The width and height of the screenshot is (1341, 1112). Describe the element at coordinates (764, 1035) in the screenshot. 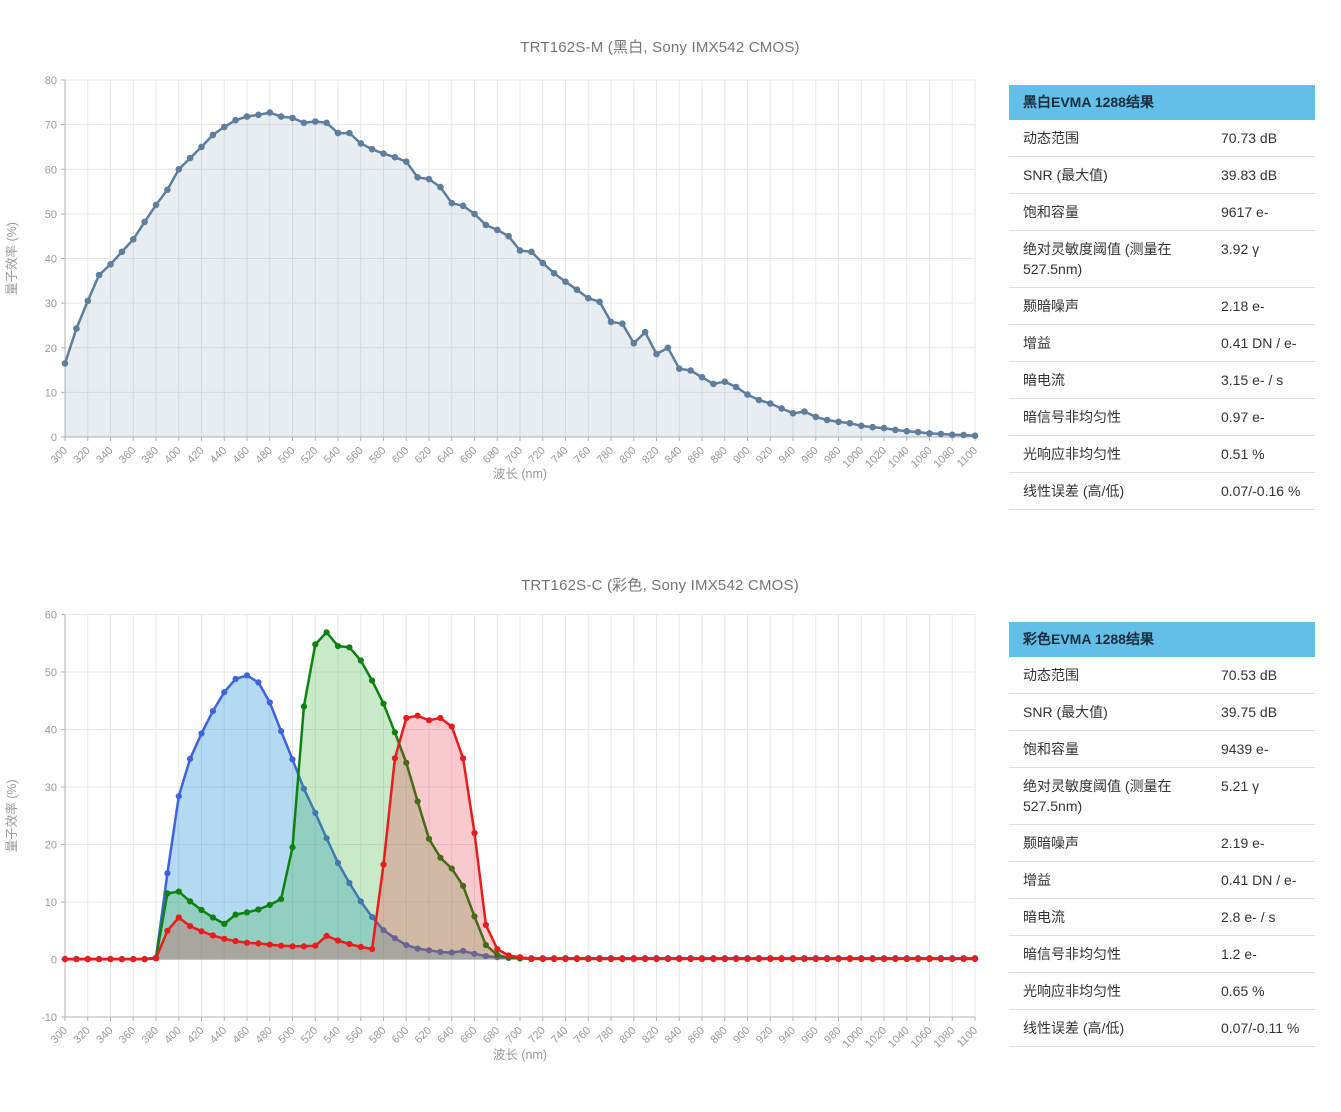

I see `x-tick-label: 920` at that location.